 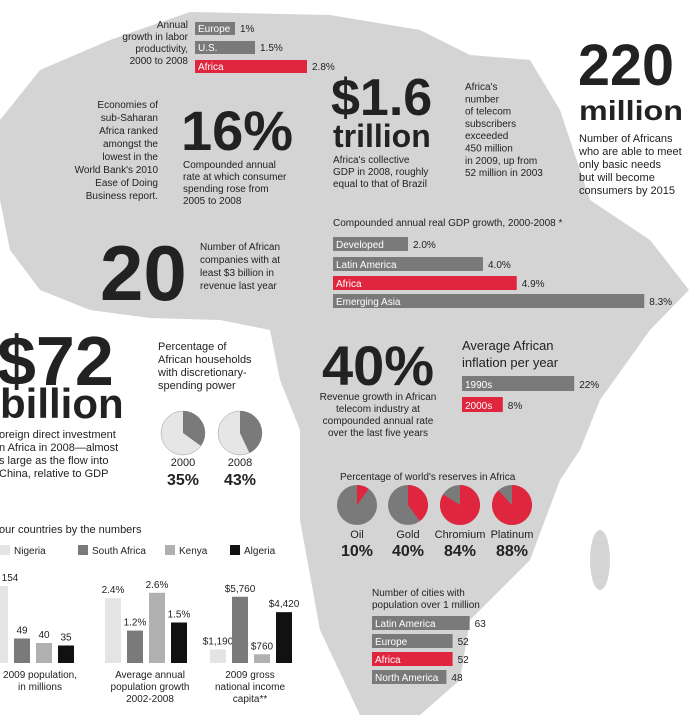 What do you see at coordinates (631, 110) in the screenshot?
I see `big-figure: million` at bounding box center [631, 110].